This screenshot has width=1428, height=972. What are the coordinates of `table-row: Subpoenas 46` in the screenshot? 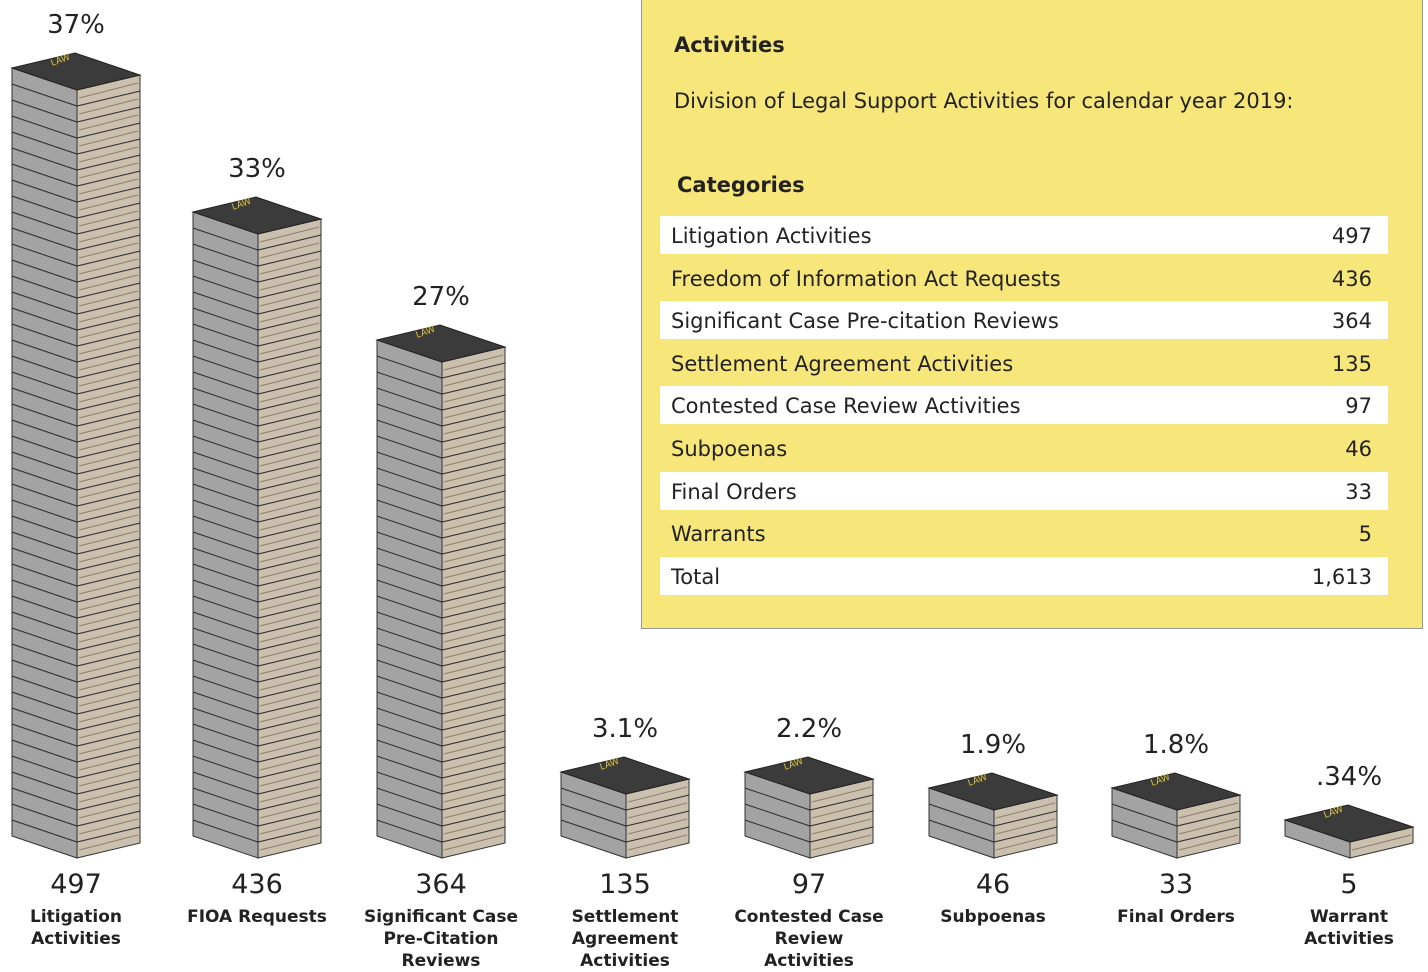 It's located at (1024, 448).